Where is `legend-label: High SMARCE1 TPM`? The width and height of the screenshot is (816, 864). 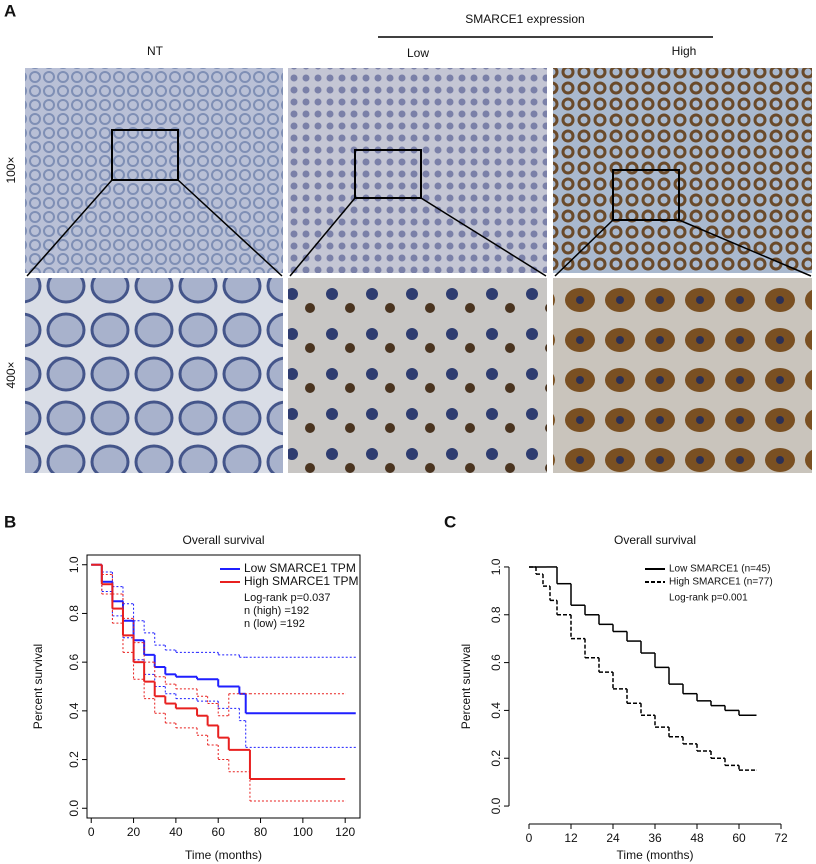 legend-label: High SMARCE1 TPM is located at coordinates (301, 581).